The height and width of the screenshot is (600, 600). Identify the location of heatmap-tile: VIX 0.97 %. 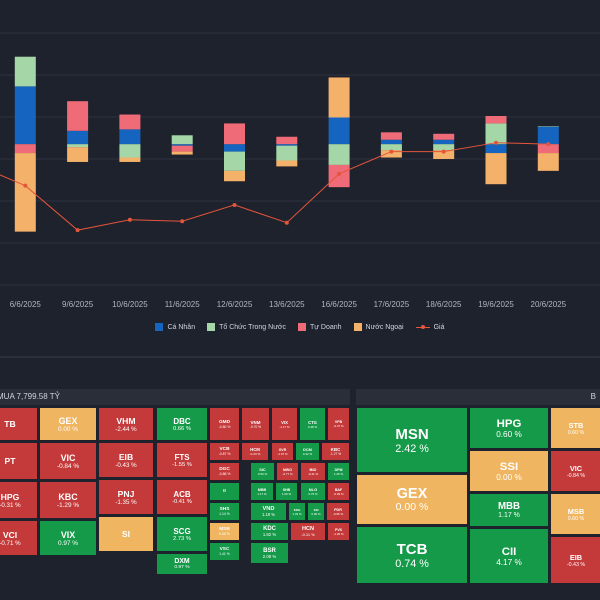
(68, 538).